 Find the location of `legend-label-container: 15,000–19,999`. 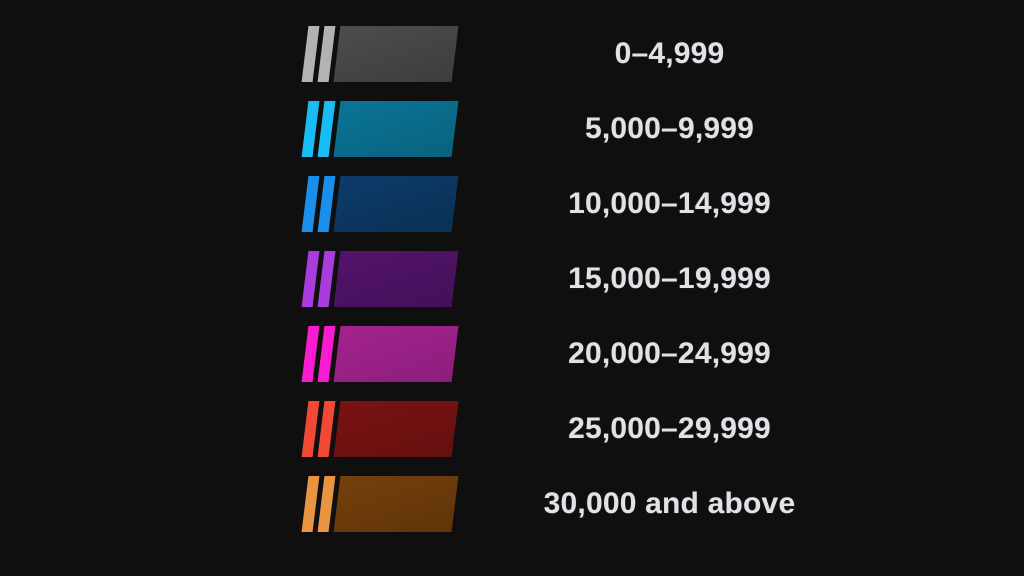

legend-label-container: 15,000–19,999 is located at coordinates (739, 279).